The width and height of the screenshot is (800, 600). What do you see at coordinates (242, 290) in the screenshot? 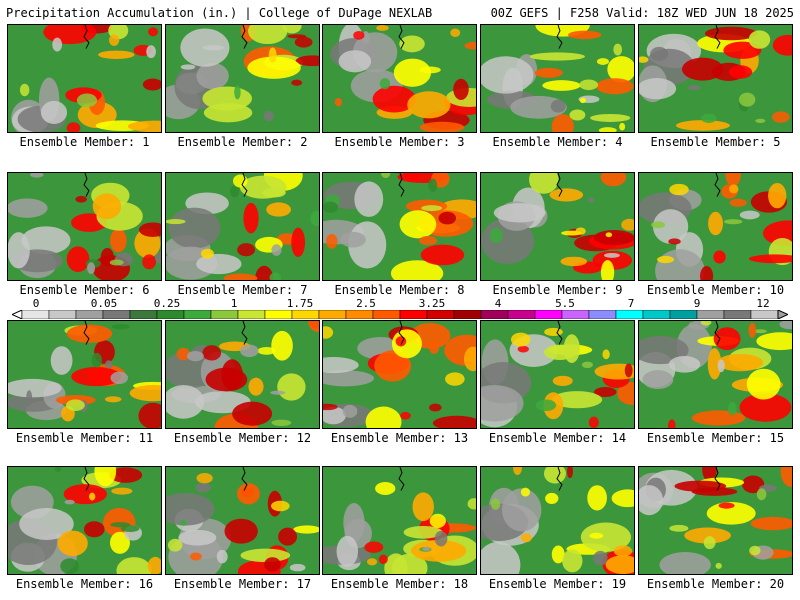
I see `ensemble-member-label: Ensemble Member: 7` at bounding box center [242, 290].